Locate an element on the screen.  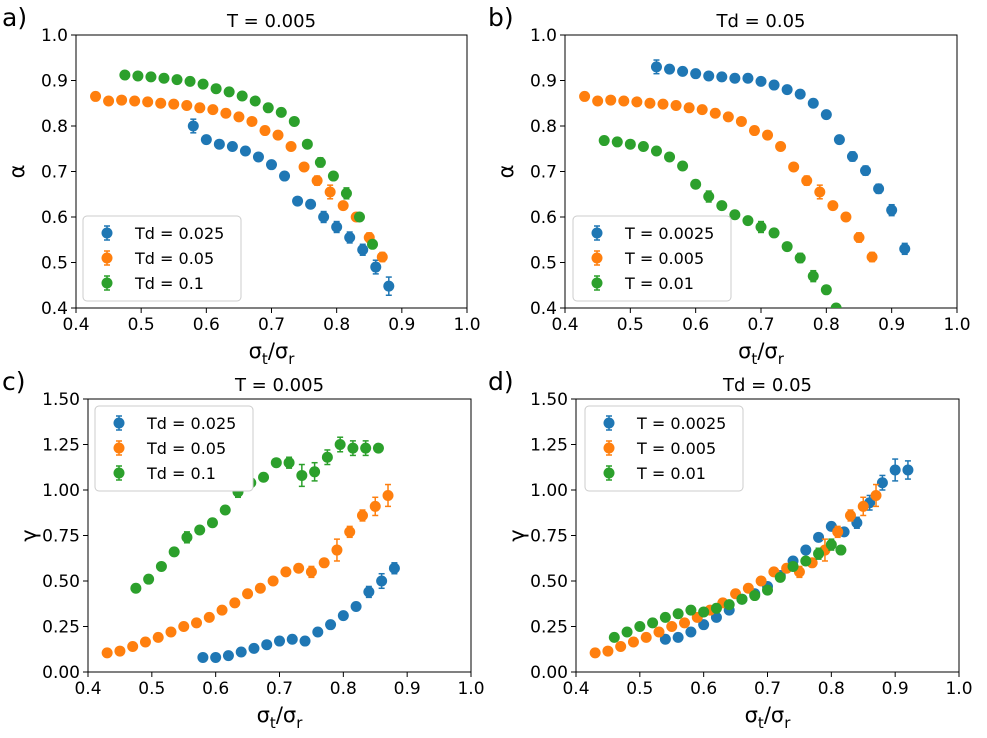
y-tick-label: 0.4 is located at coordinates (54, 309).